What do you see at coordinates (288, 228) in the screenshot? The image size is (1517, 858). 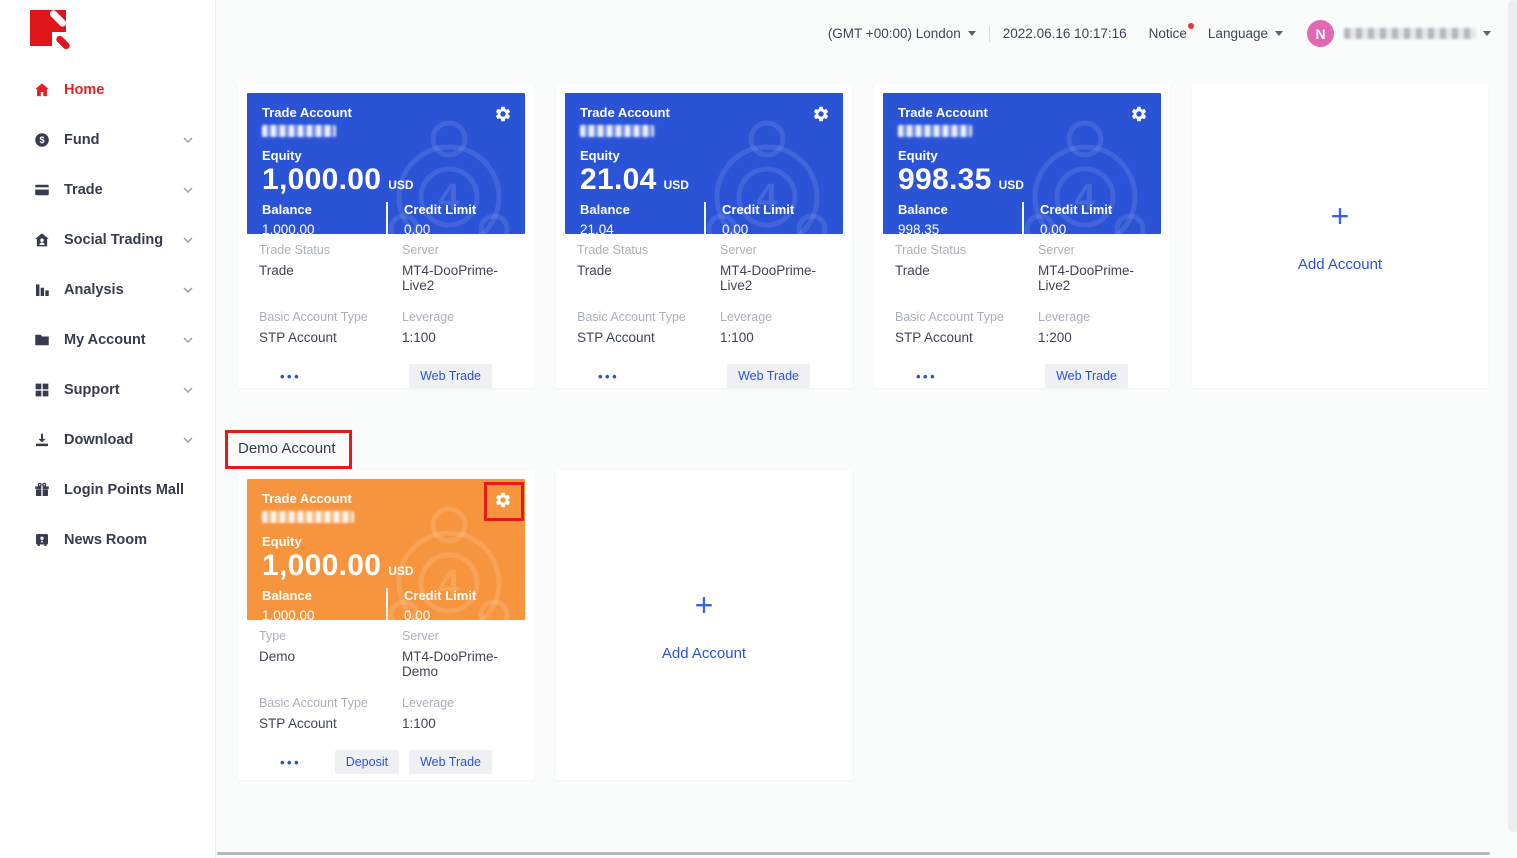 I see `balance-value: 1,000.00` at bounding box center [288, 228].